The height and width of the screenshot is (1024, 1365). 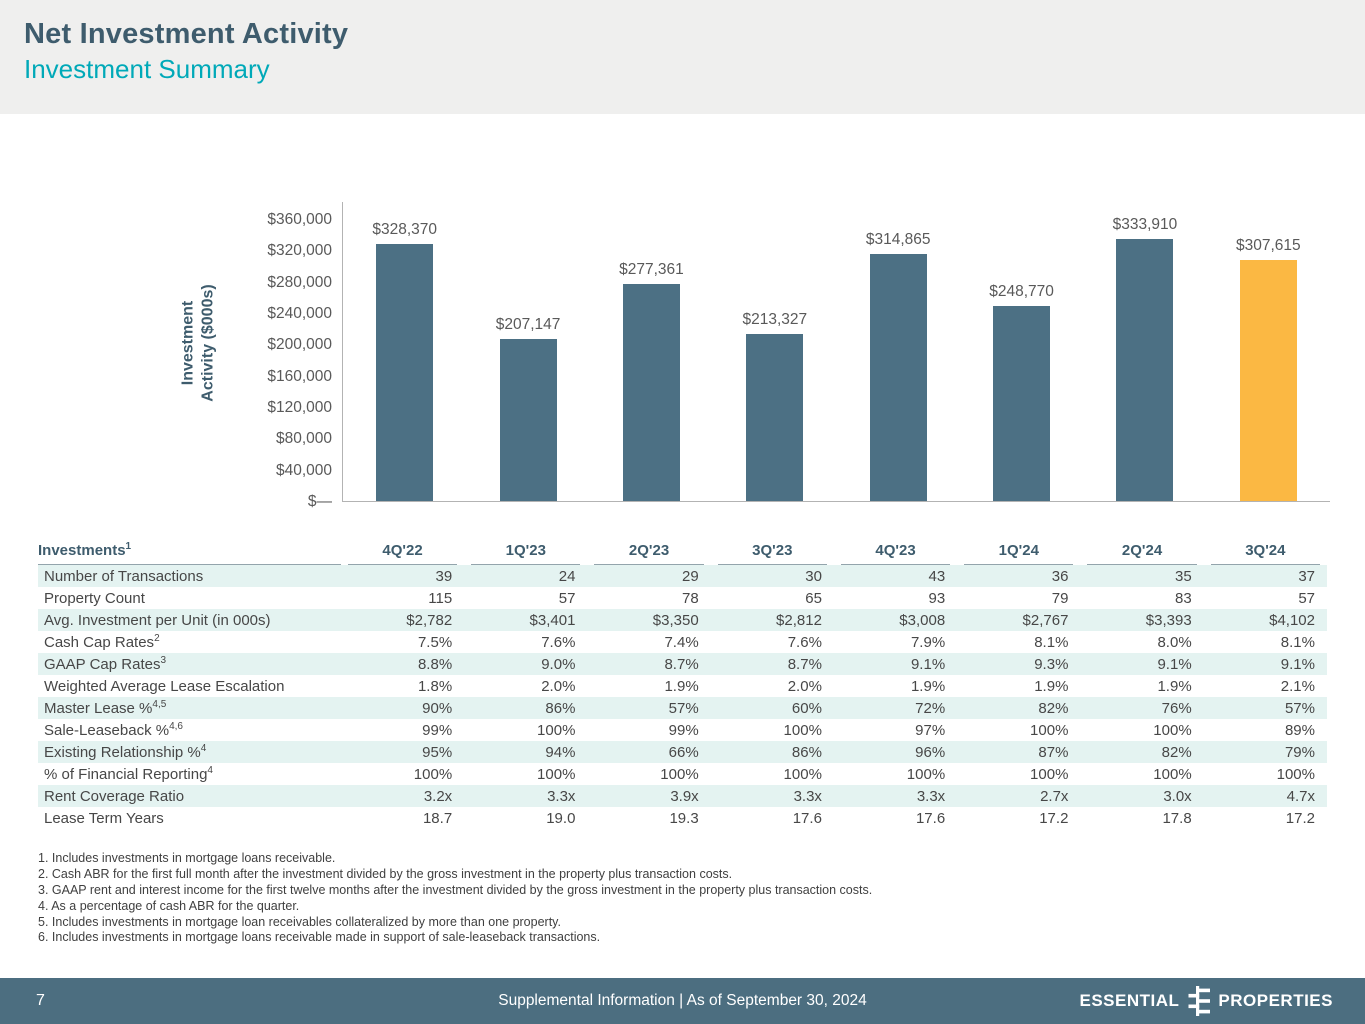 What do you see at coordinates (675, 620) in the screenshot?
I see `row-value: $3,350` at bounding box center [675, 620].